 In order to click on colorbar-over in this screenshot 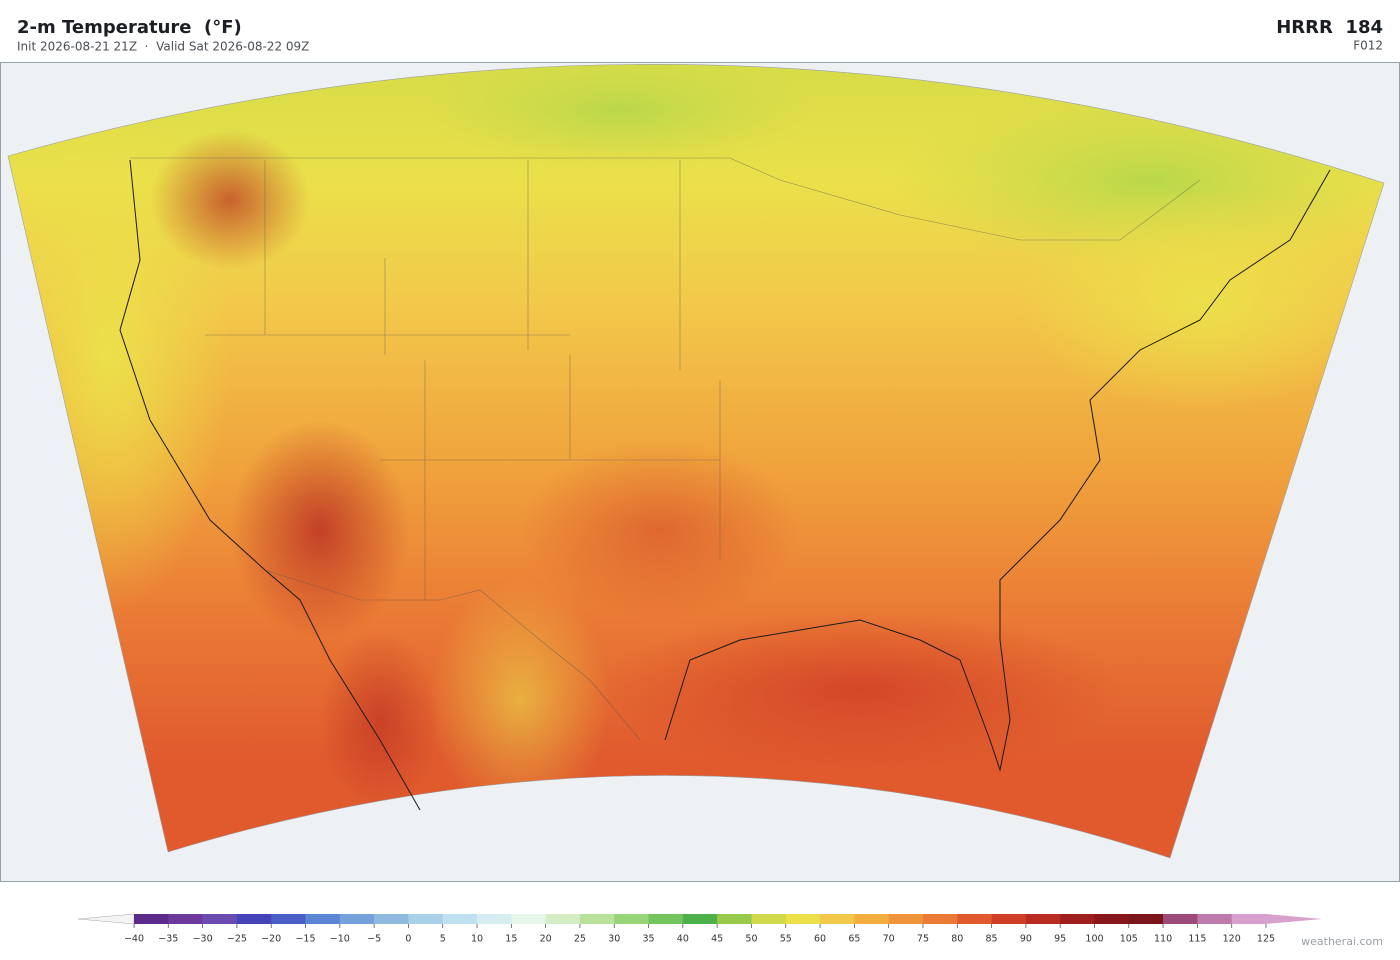, I will do `click(1294, 919)`.